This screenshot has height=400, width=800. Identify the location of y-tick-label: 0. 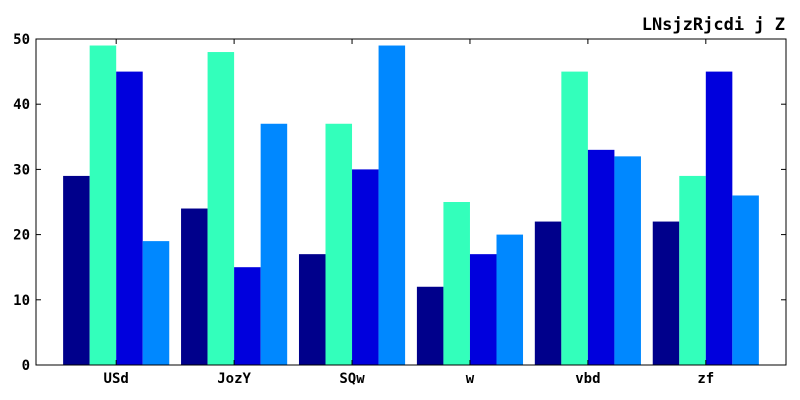
(26, 366).